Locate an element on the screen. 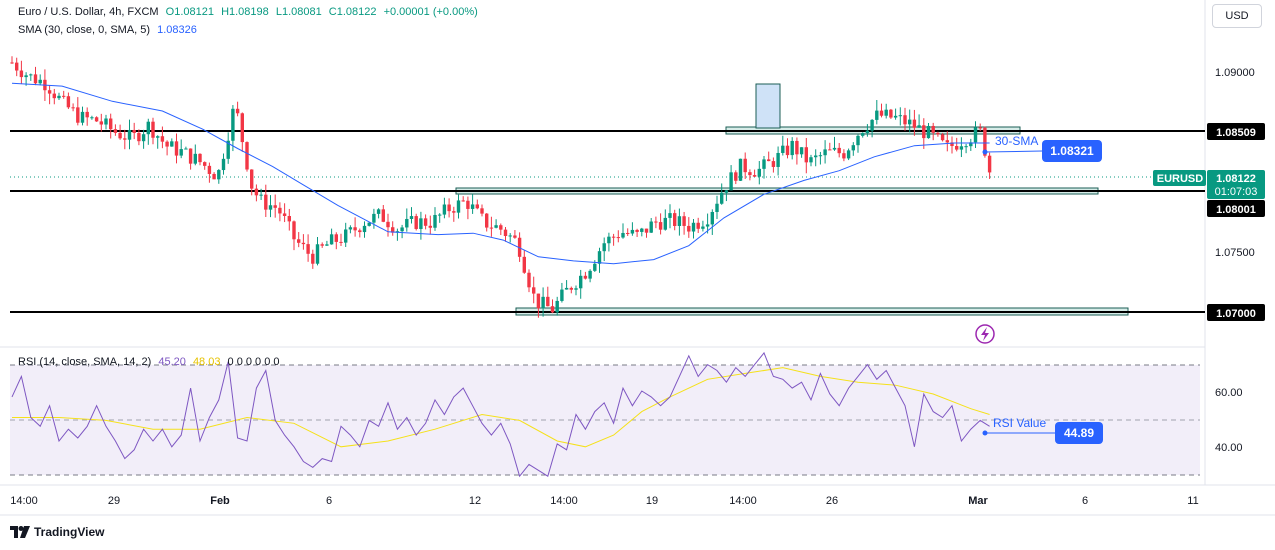  x-tick-label: Mar is located at coordinates (978, 501).